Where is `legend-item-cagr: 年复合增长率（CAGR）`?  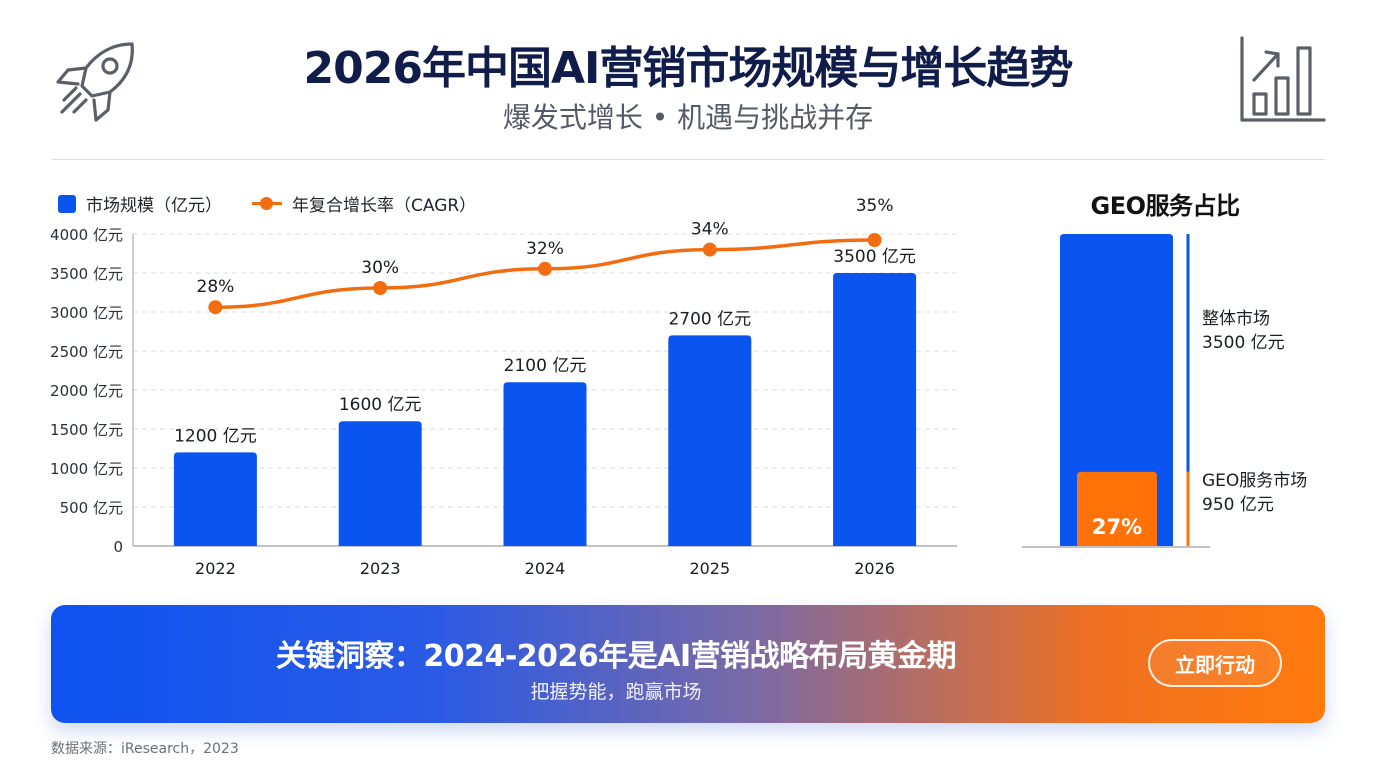
legend-item-cagr: 年复合增长率（CAGR） is located at coordinates (364, 203).